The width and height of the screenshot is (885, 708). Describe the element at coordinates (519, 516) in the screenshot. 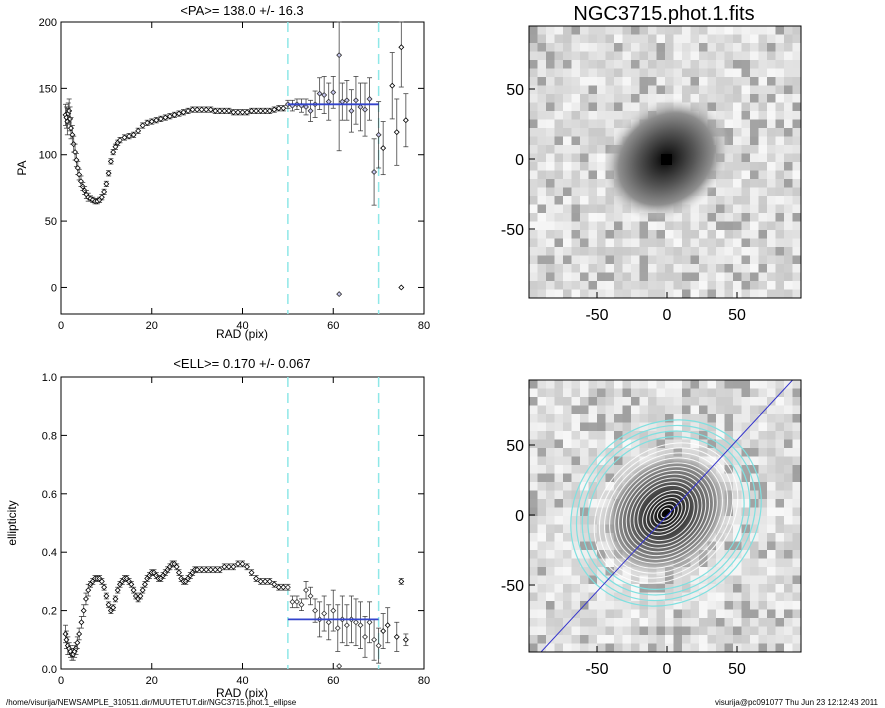

I see `img-ytick-label: 0` at that location.